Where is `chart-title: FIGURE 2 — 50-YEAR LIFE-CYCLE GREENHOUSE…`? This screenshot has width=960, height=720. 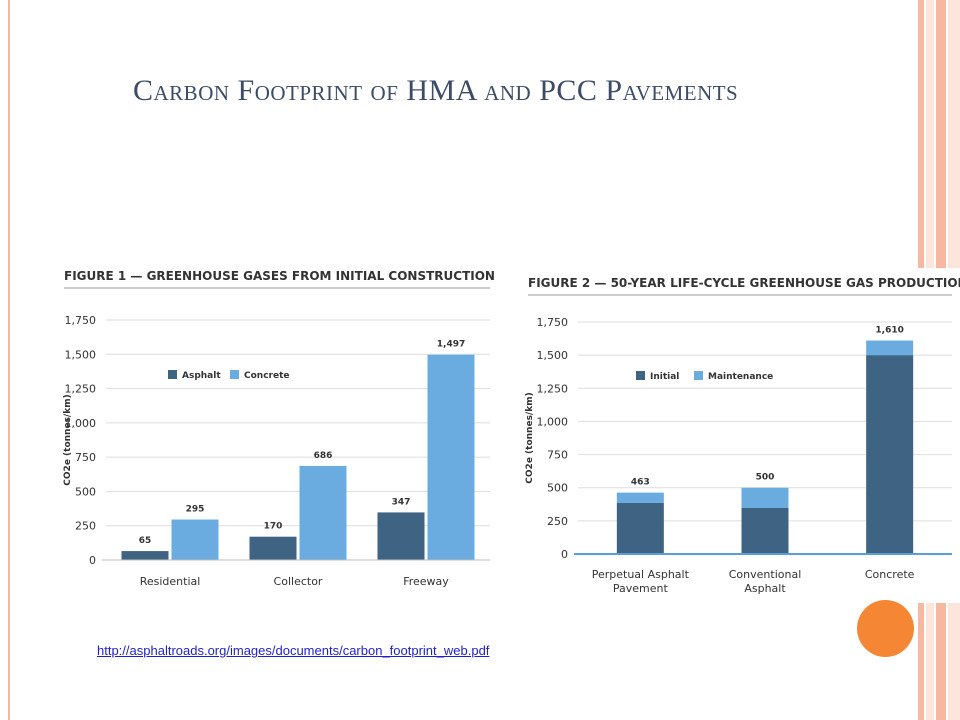 chart-title: FIGURE 2 — 50-YEAR LIFE-CYCLE GREENHOUSE… is located at coordinates (744, 283).